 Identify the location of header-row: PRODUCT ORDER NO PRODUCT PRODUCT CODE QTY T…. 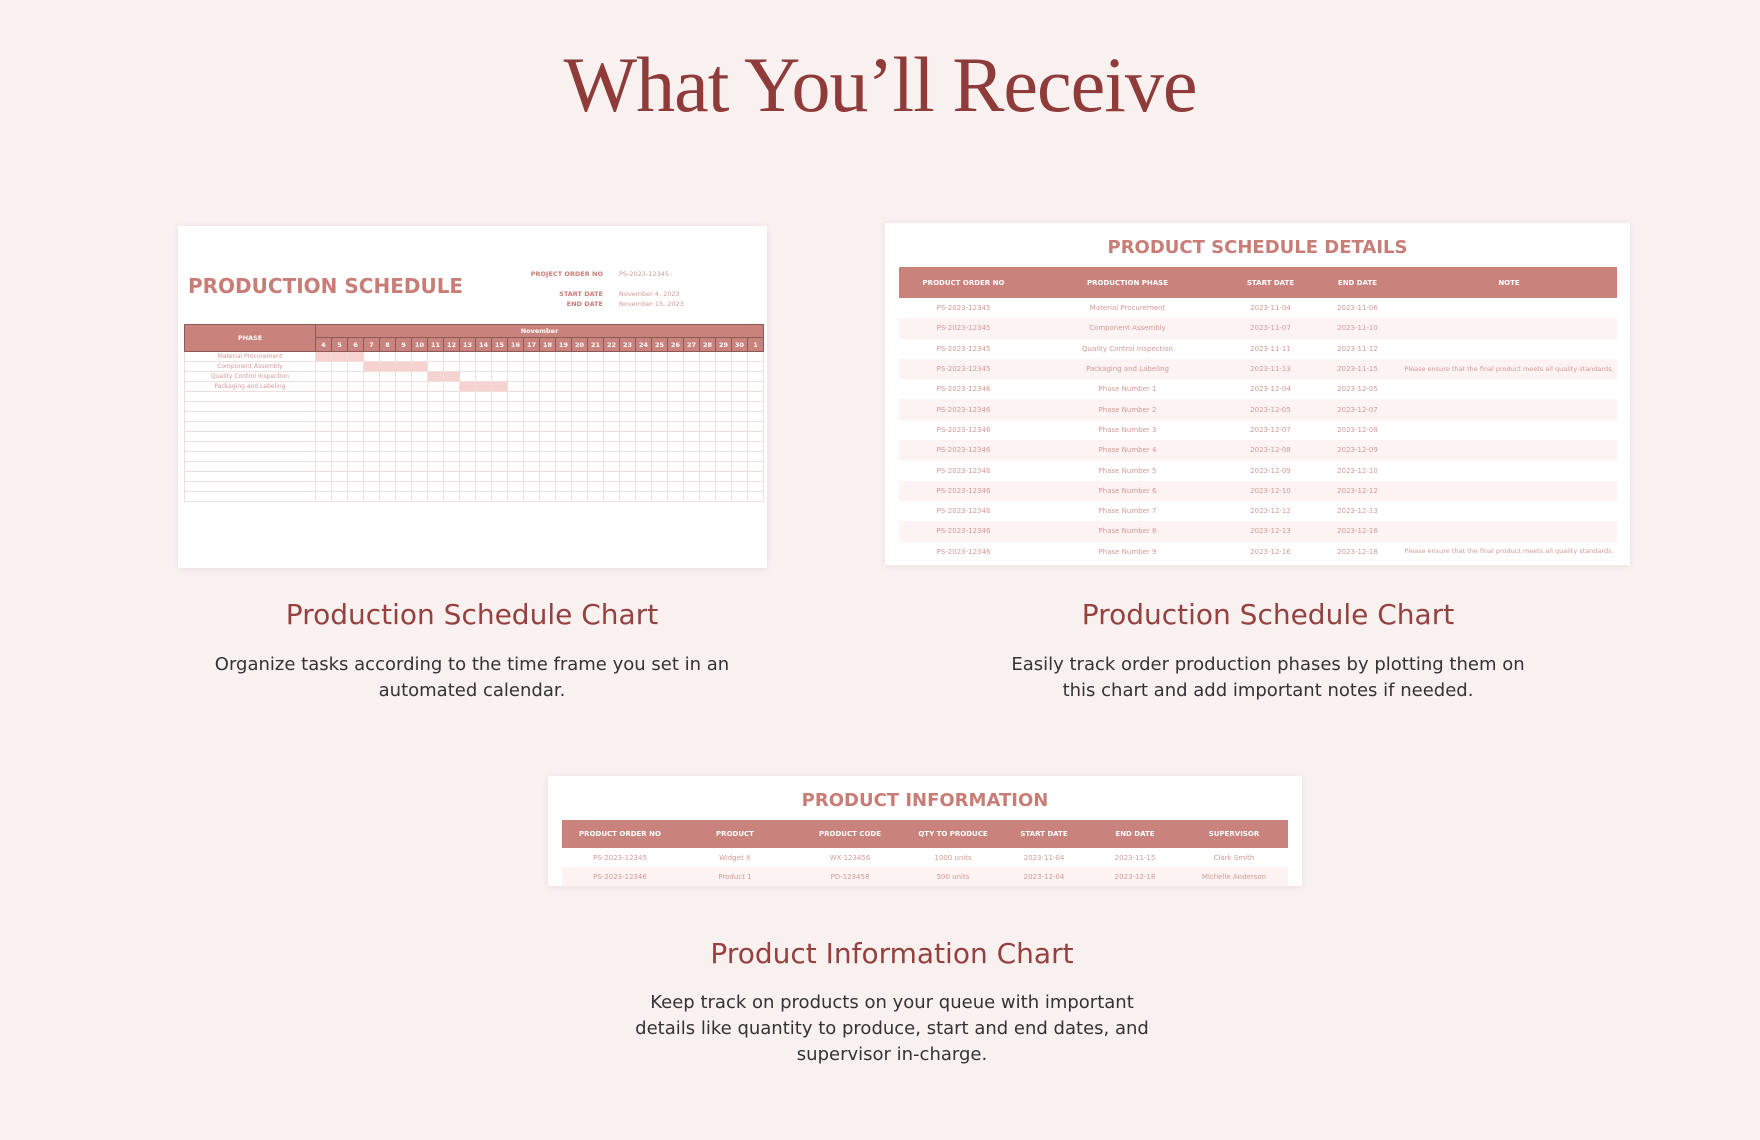
(925, 834).